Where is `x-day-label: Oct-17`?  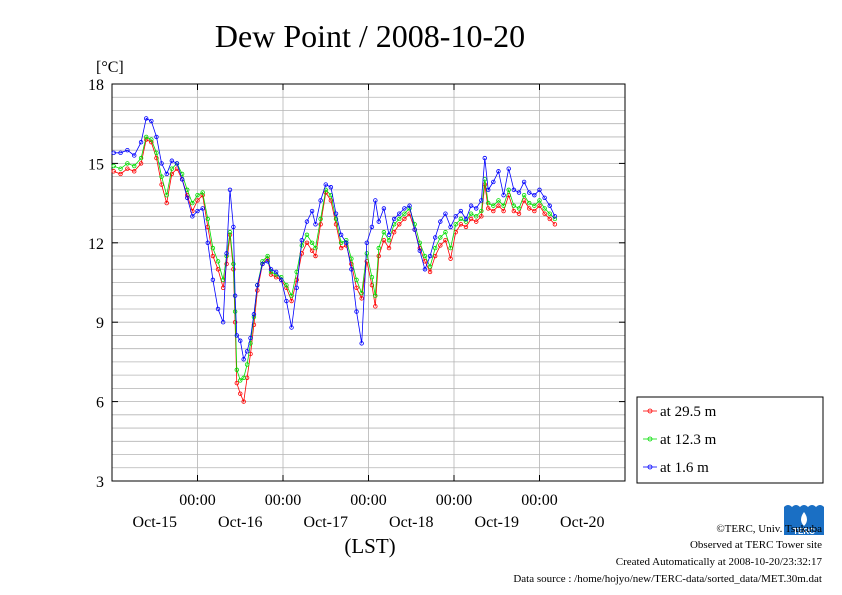
x-day-label: Oct-17 is located at coordinates (326, 522).